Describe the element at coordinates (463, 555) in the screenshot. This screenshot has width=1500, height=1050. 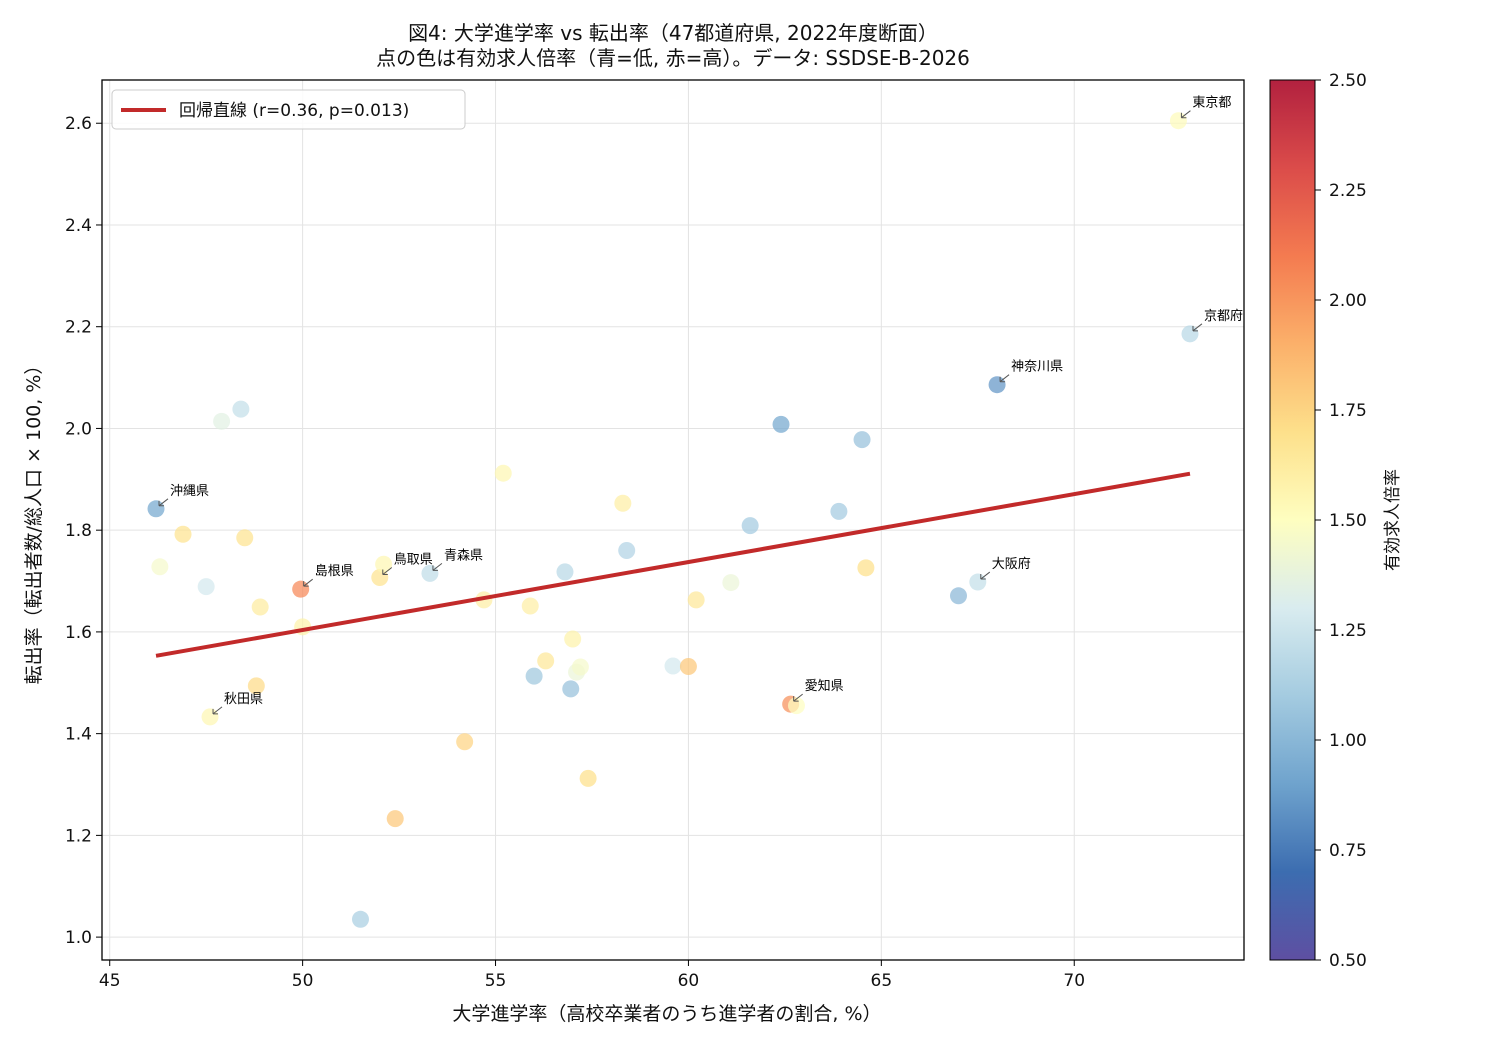
I see `annotation-label: 青森県` at that location.